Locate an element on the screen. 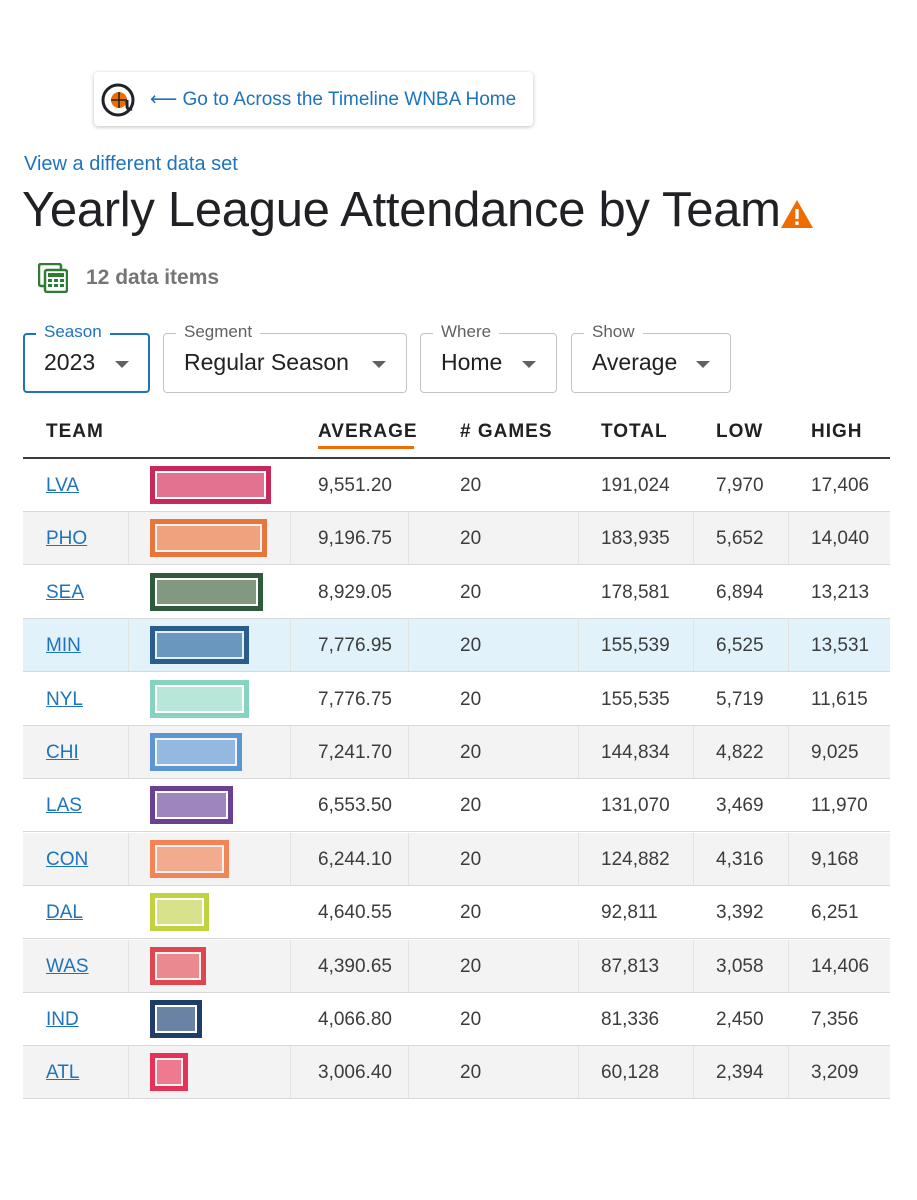  team-link: IND is located at coordinates (62, 1019).